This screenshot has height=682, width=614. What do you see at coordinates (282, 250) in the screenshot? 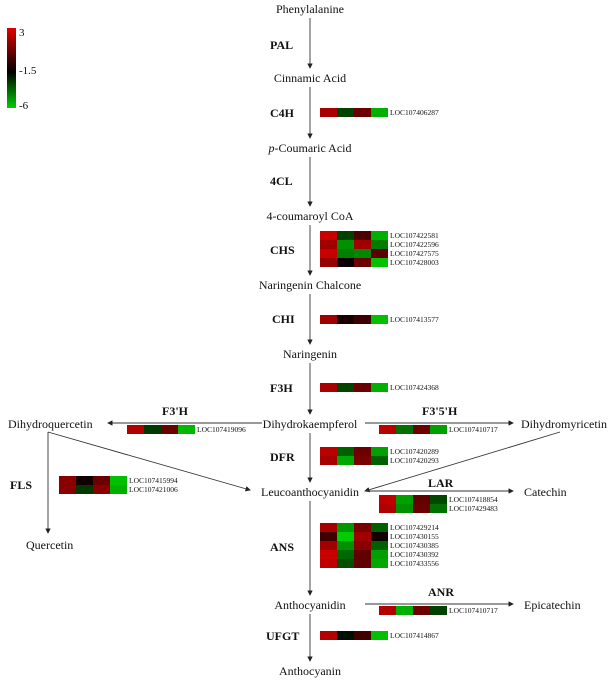
I see `enzyme-chs: CHS` at bounding box center [282, 250].